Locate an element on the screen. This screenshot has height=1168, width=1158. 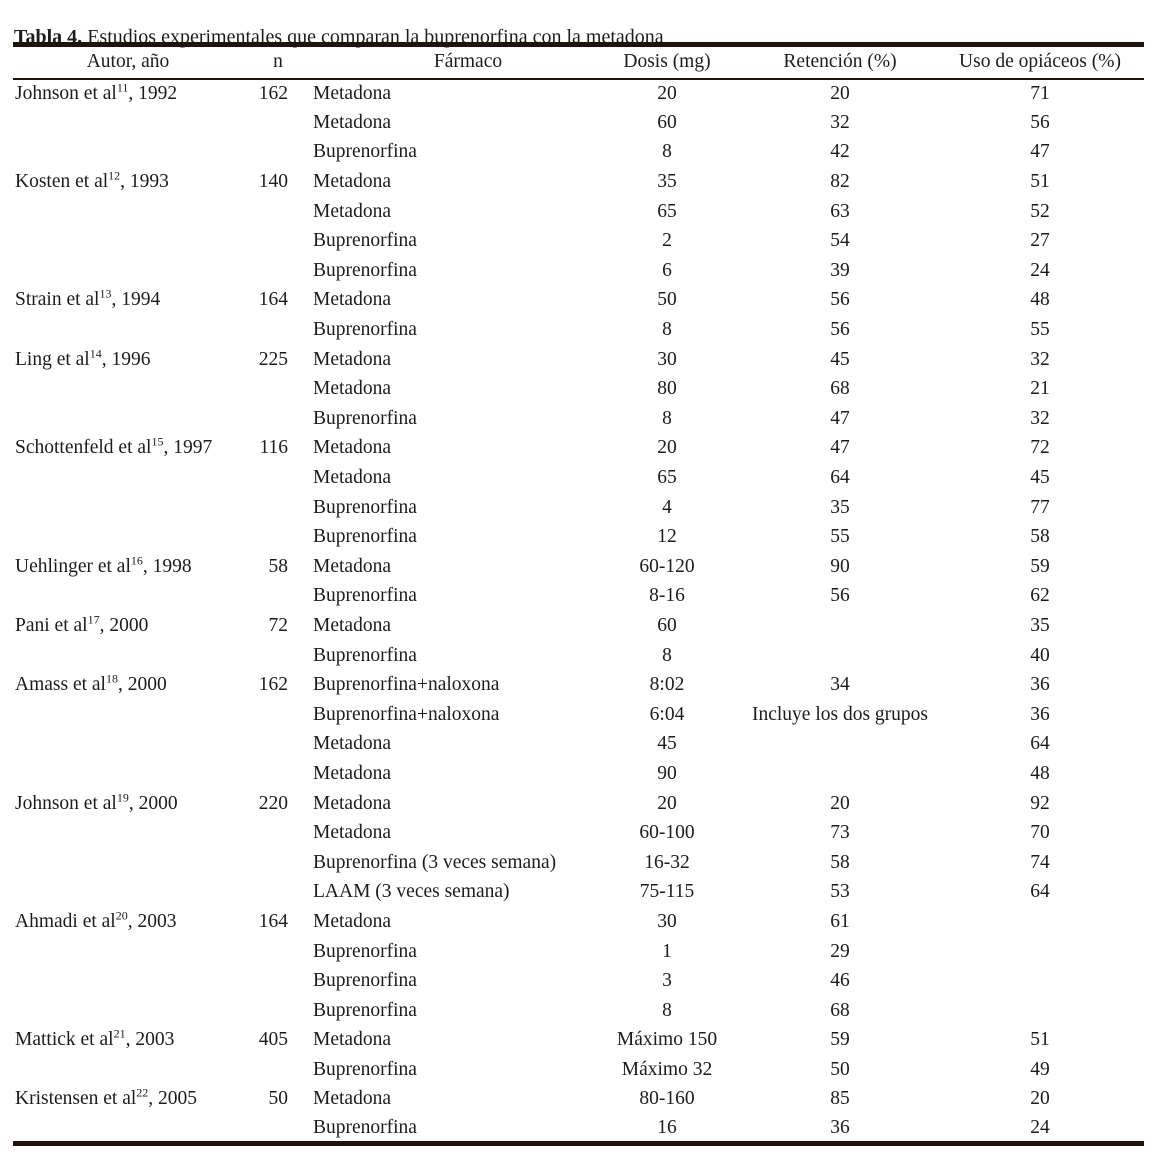
col-header-drug: Fármaco is located at coordinates (444, 62).